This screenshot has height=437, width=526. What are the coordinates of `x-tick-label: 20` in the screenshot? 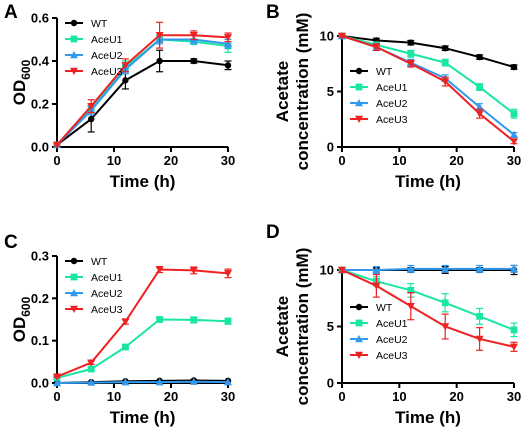 It's located at (171, 160).